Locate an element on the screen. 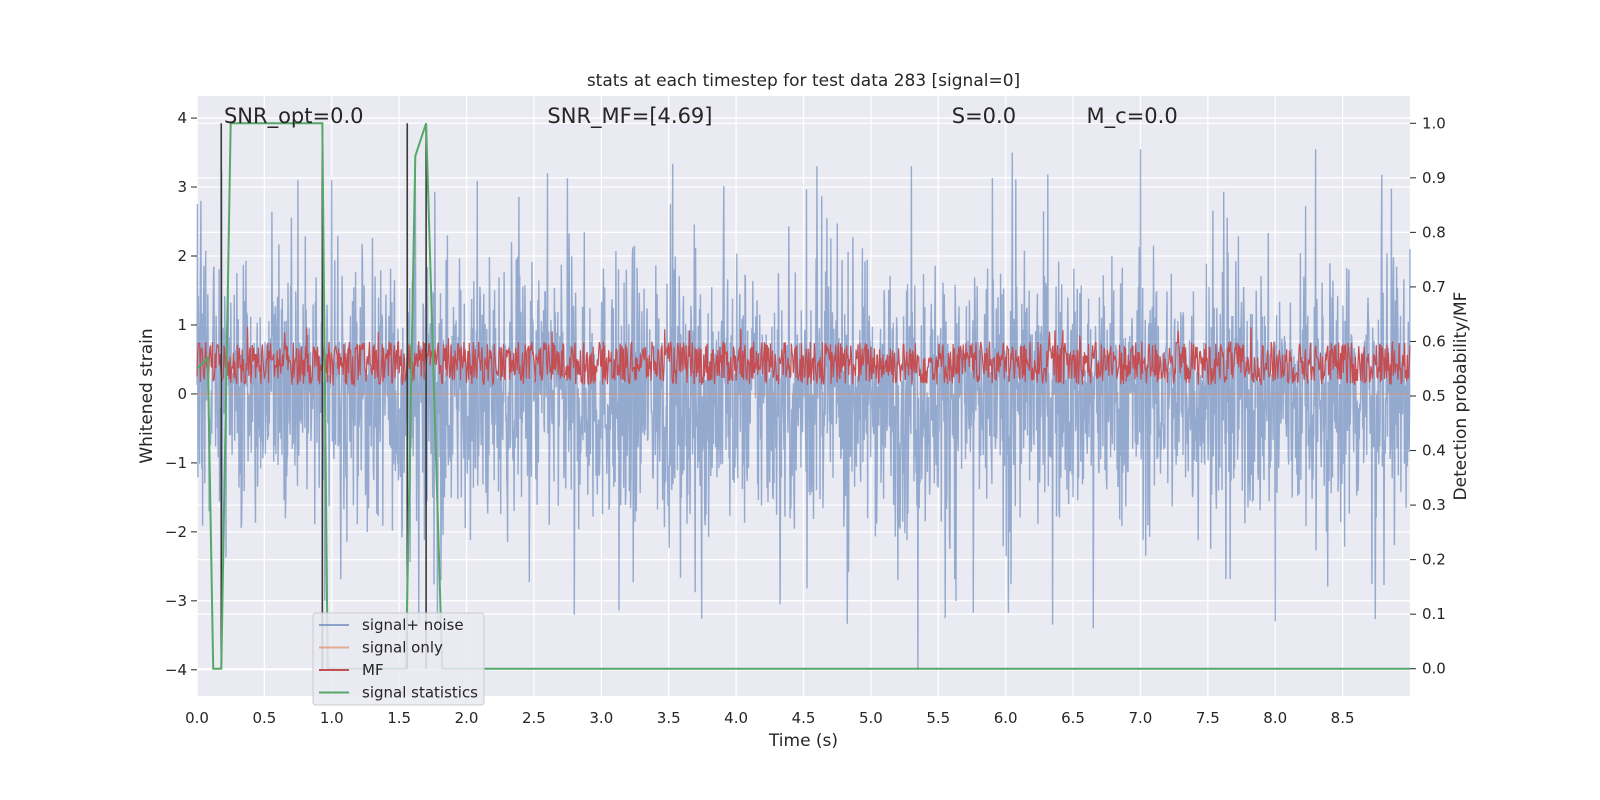  y2-tick-label: 0.7 is located at coordinates (1434, 287).